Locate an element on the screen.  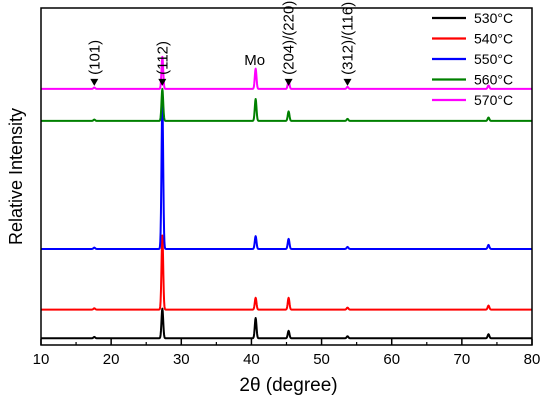
x-tick-label-1: 20 is located at coordinates (111, 359).